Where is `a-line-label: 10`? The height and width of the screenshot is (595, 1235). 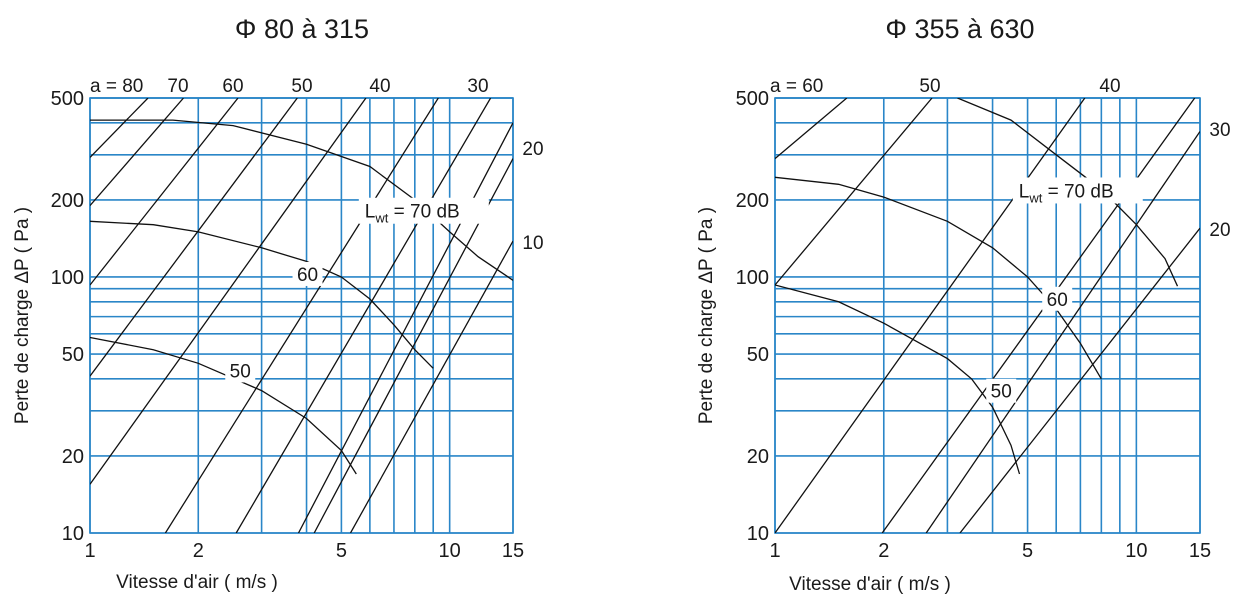 a-line-label: 10 is located at coordinates (532, 243).